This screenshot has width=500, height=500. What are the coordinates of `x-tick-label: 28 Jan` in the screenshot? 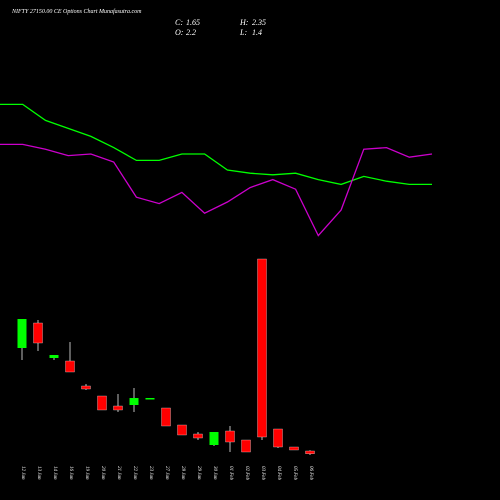 It's located at (182, 473).